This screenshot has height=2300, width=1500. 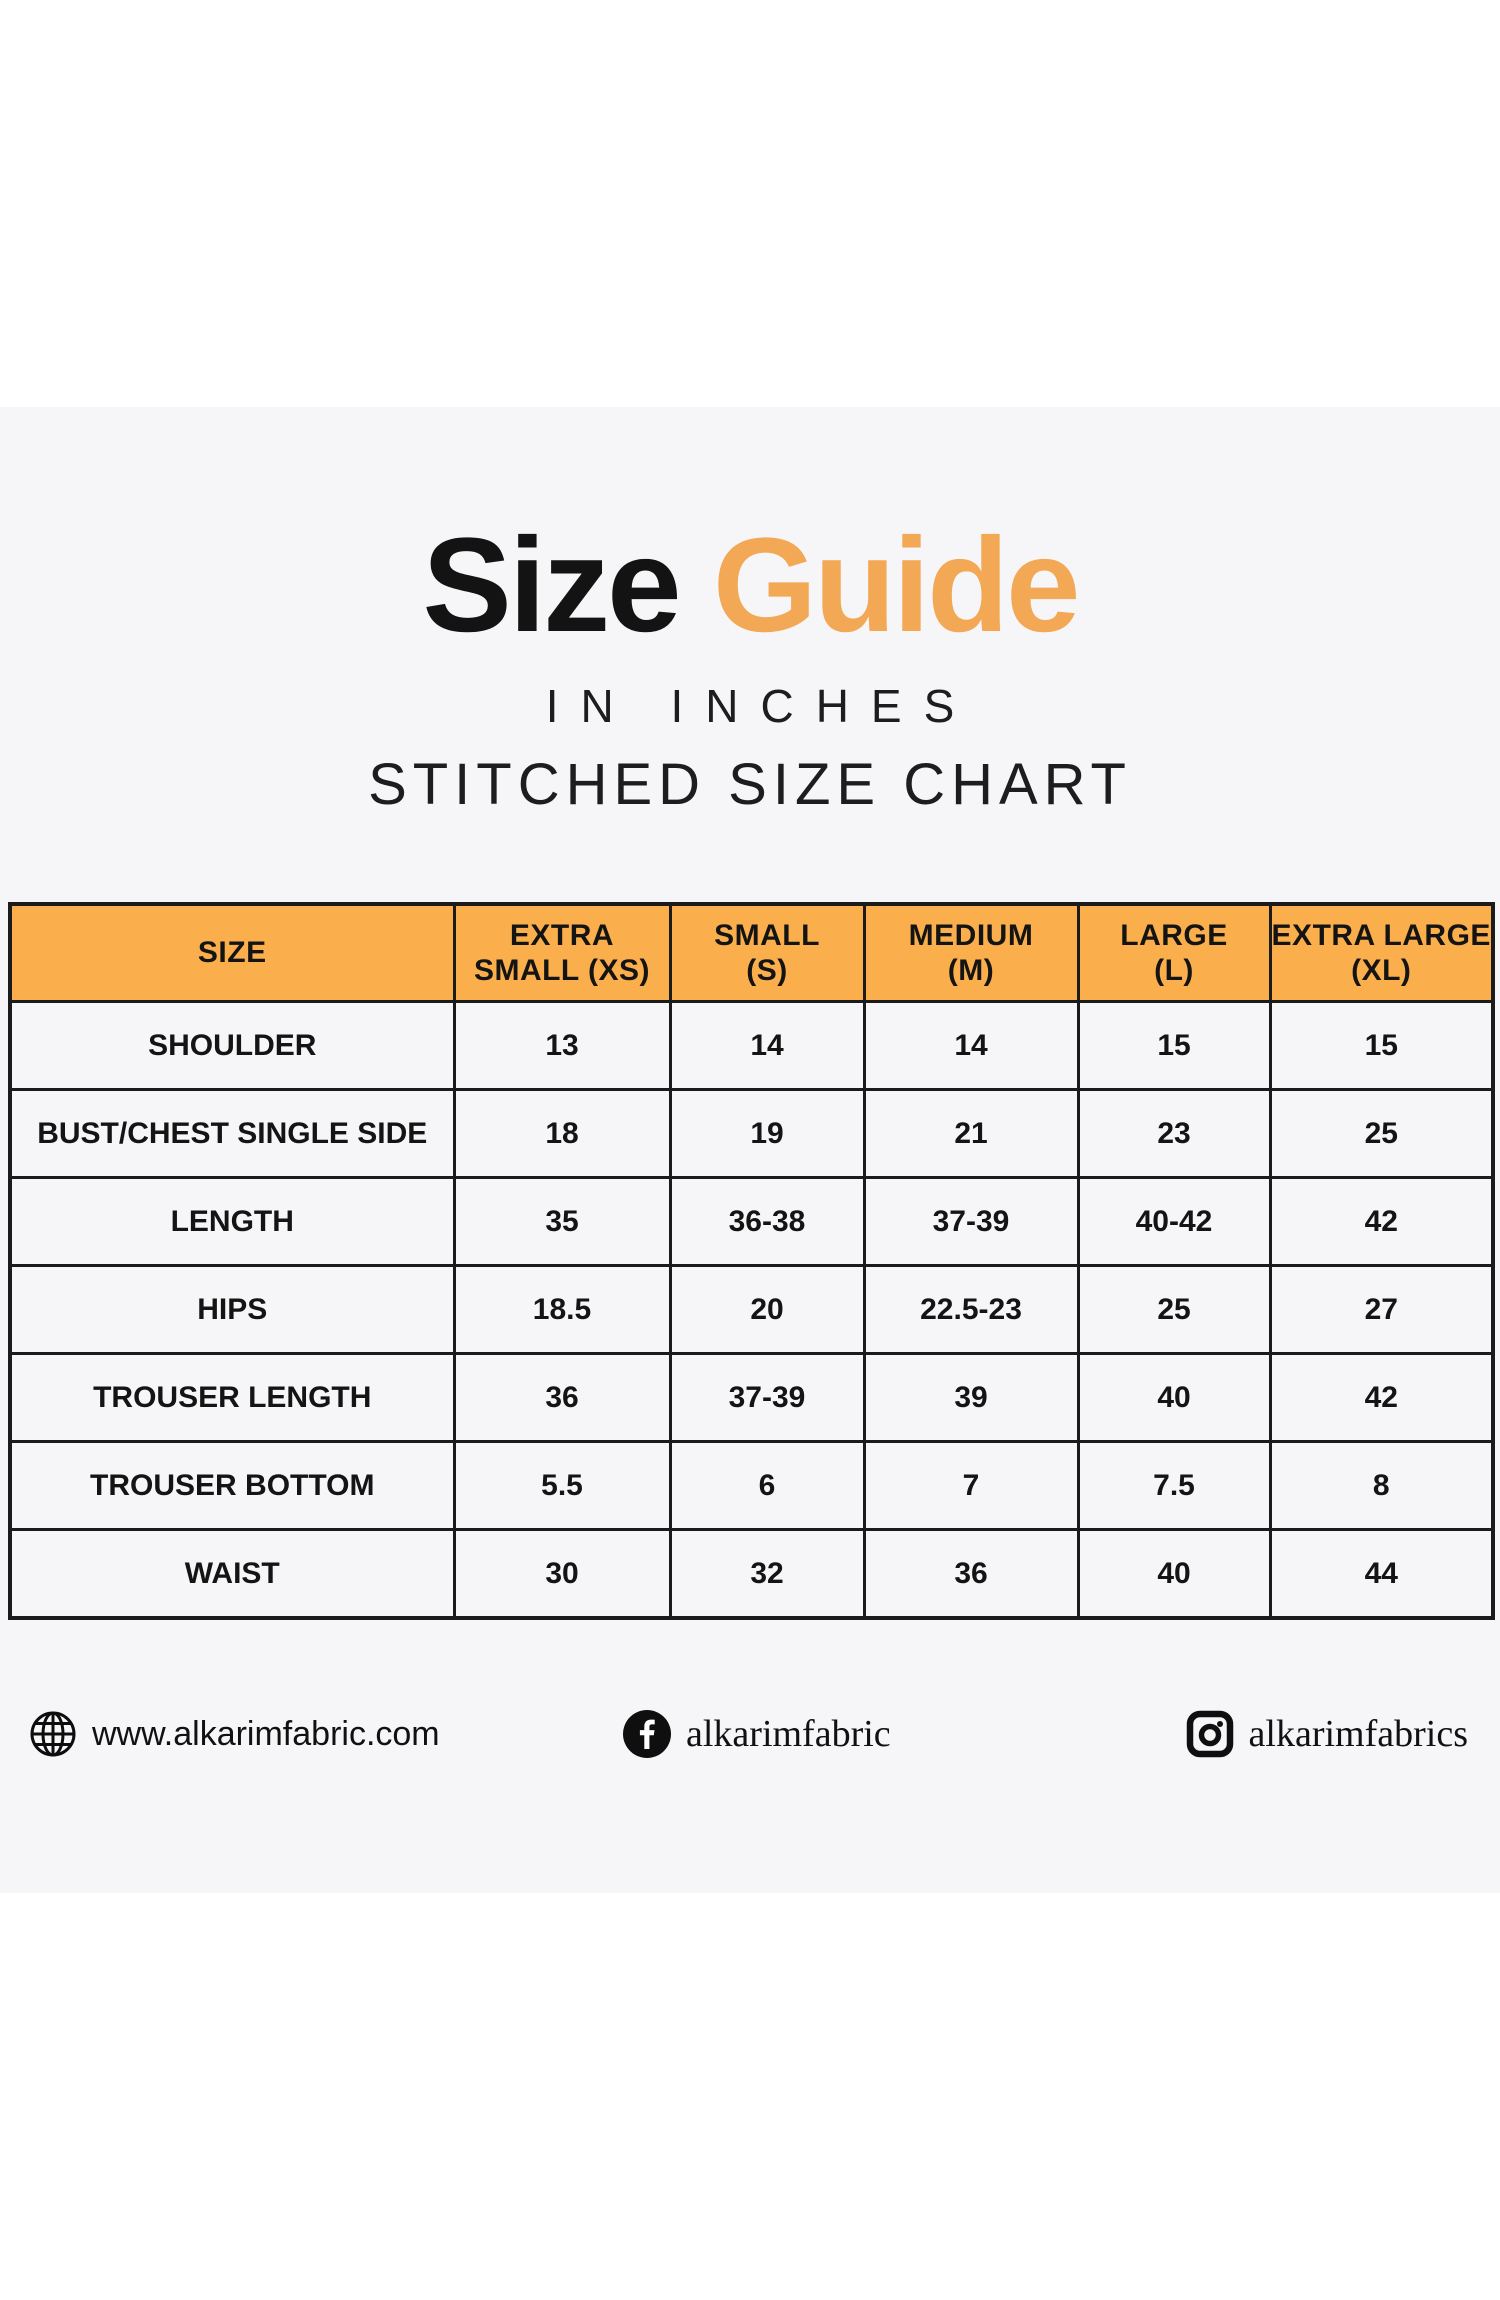 What do you see at coordinates (1174, 952) in the screenshot?
I see `col-header-large: LARGE (L)` at bounding box center [1174, 952].